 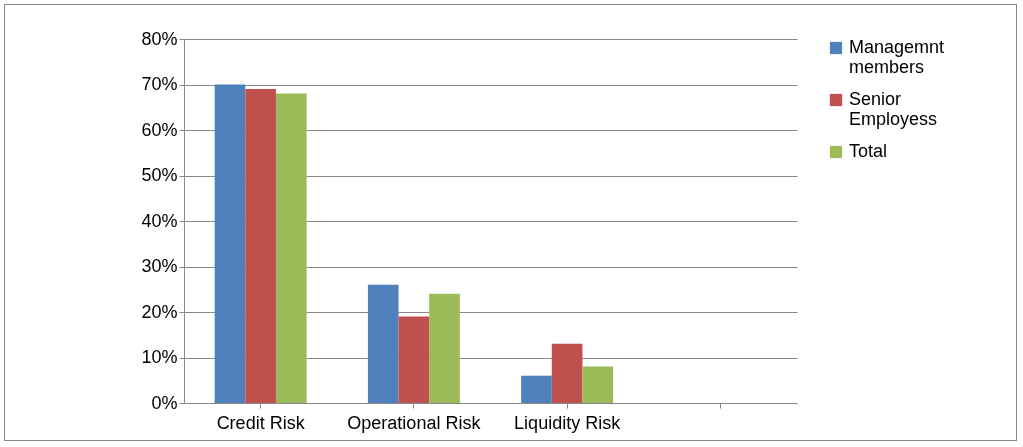 What do you see at coordinates (159, 38) in the screenshot?
I see `y-tick-label: 80%` at bounding box center [159, 38].